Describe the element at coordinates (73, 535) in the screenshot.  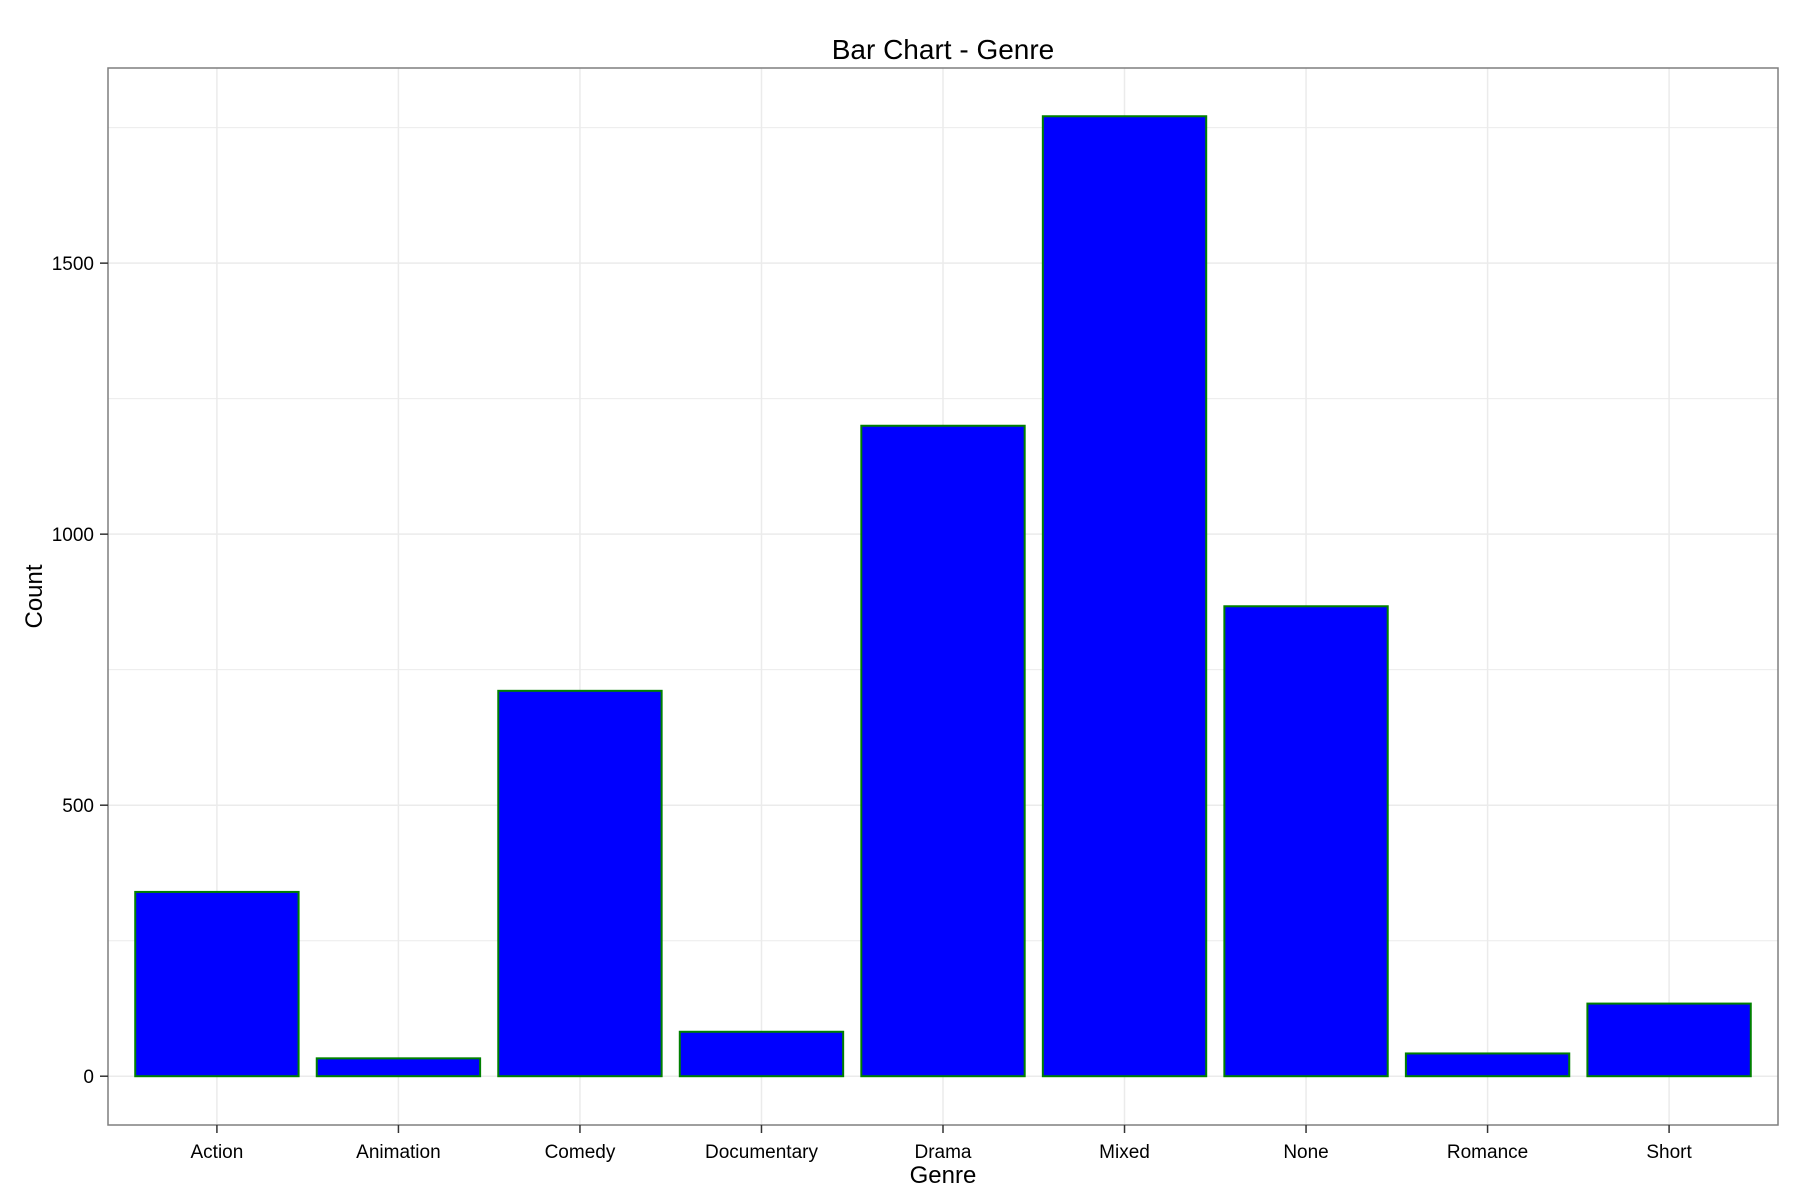
I see `y-tick-label: 1000` at that location.